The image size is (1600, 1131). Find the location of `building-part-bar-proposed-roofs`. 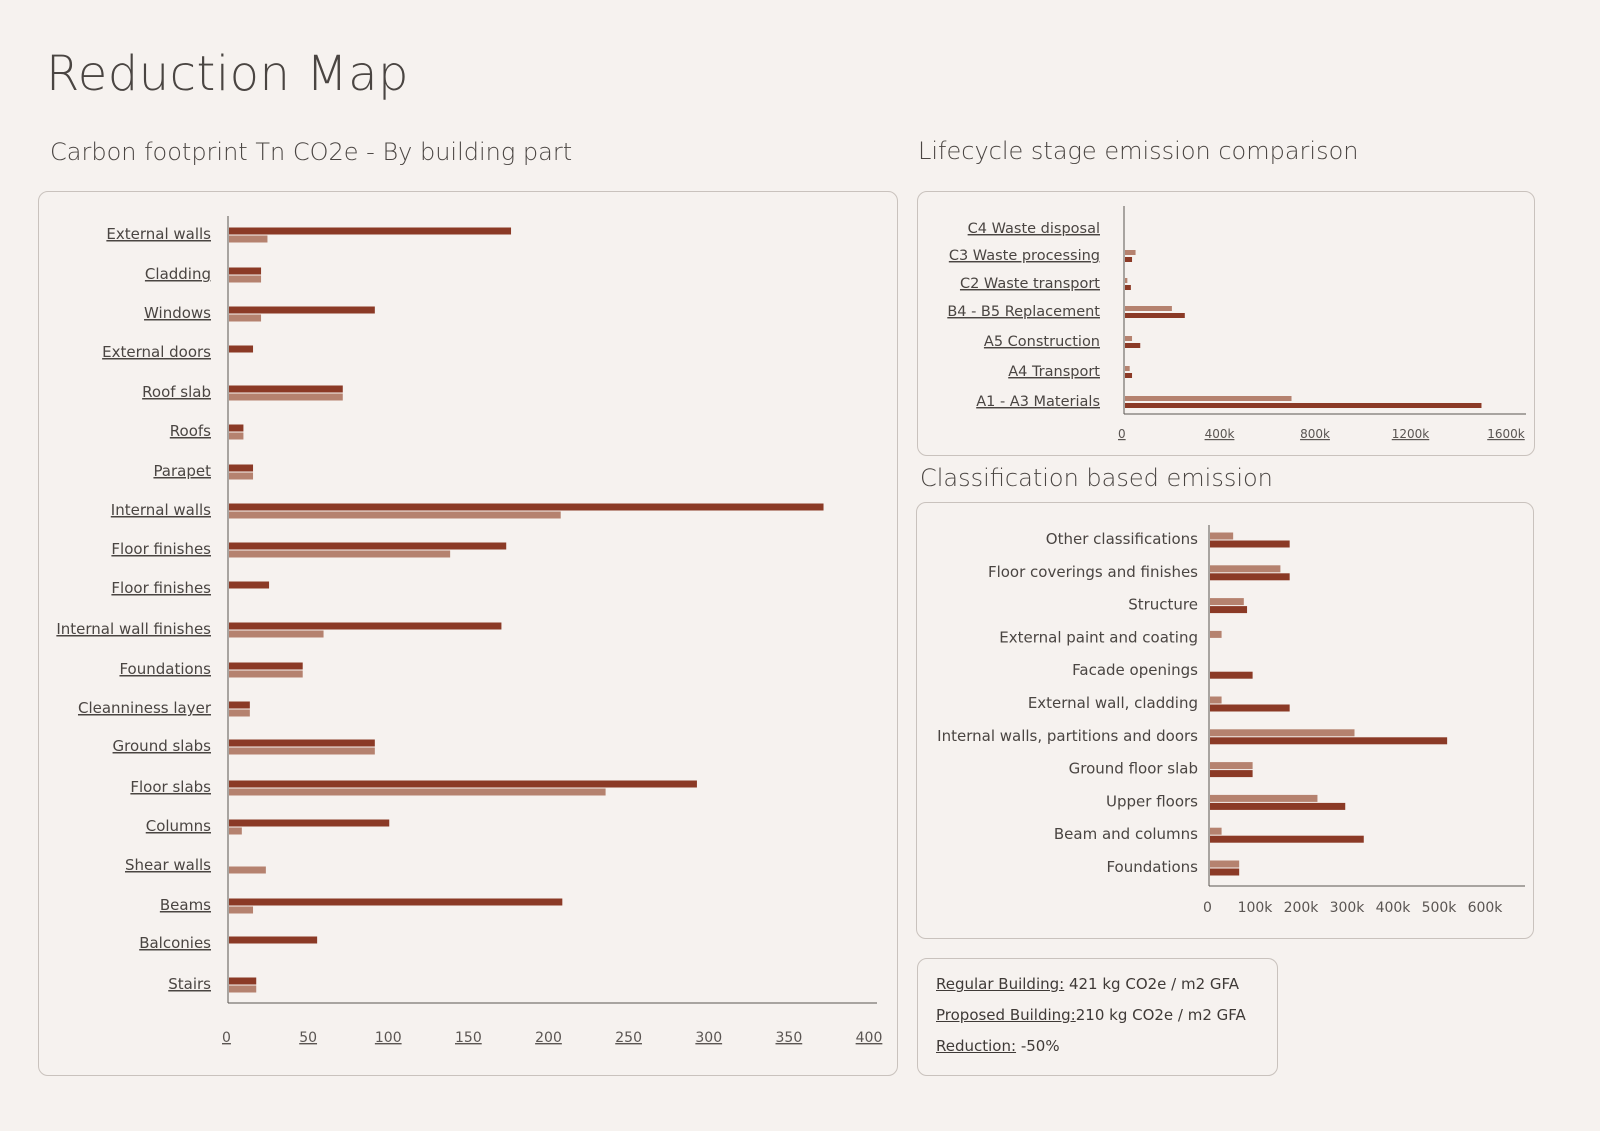

building-part-bar-proposed-roofs is located at coordinates (236, 436).